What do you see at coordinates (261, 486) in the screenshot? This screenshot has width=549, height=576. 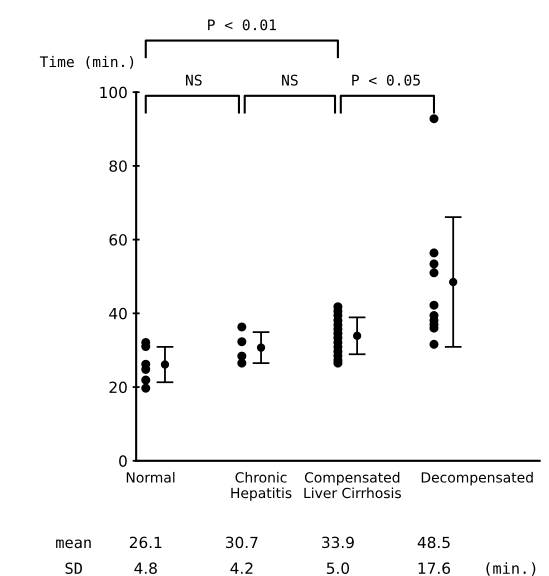 I see `x-tick-label: Chronic Hepatitis` at bounding box center [261, 486].